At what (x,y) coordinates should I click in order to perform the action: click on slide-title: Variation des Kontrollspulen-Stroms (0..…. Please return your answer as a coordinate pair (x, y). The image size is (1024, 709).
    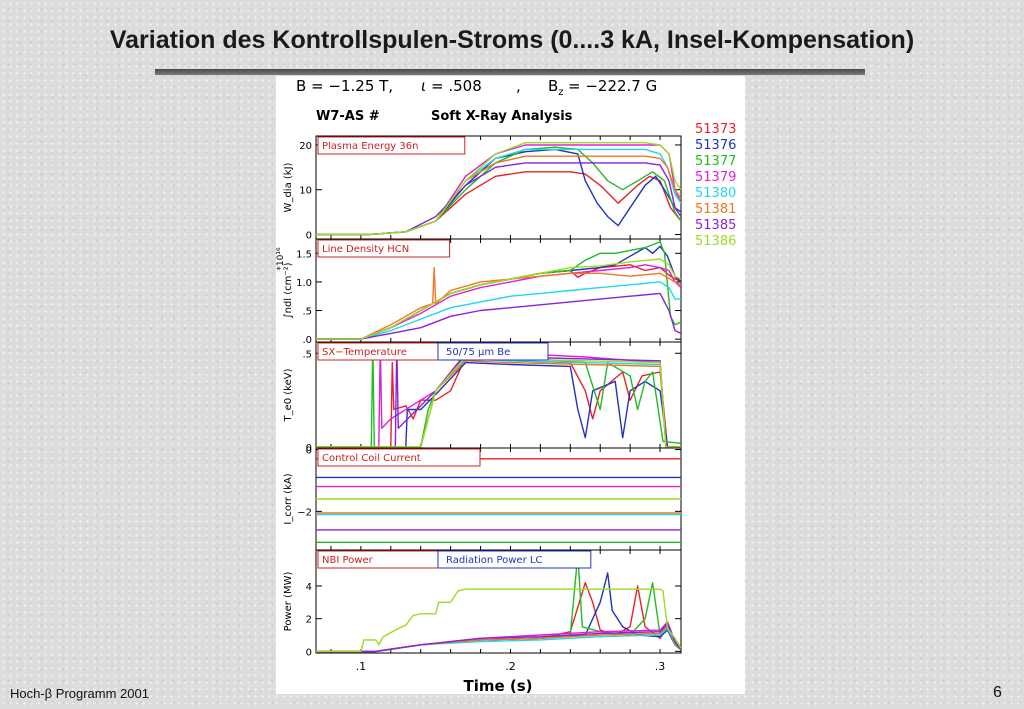
    Looking at the image, I should click on (512, 40).